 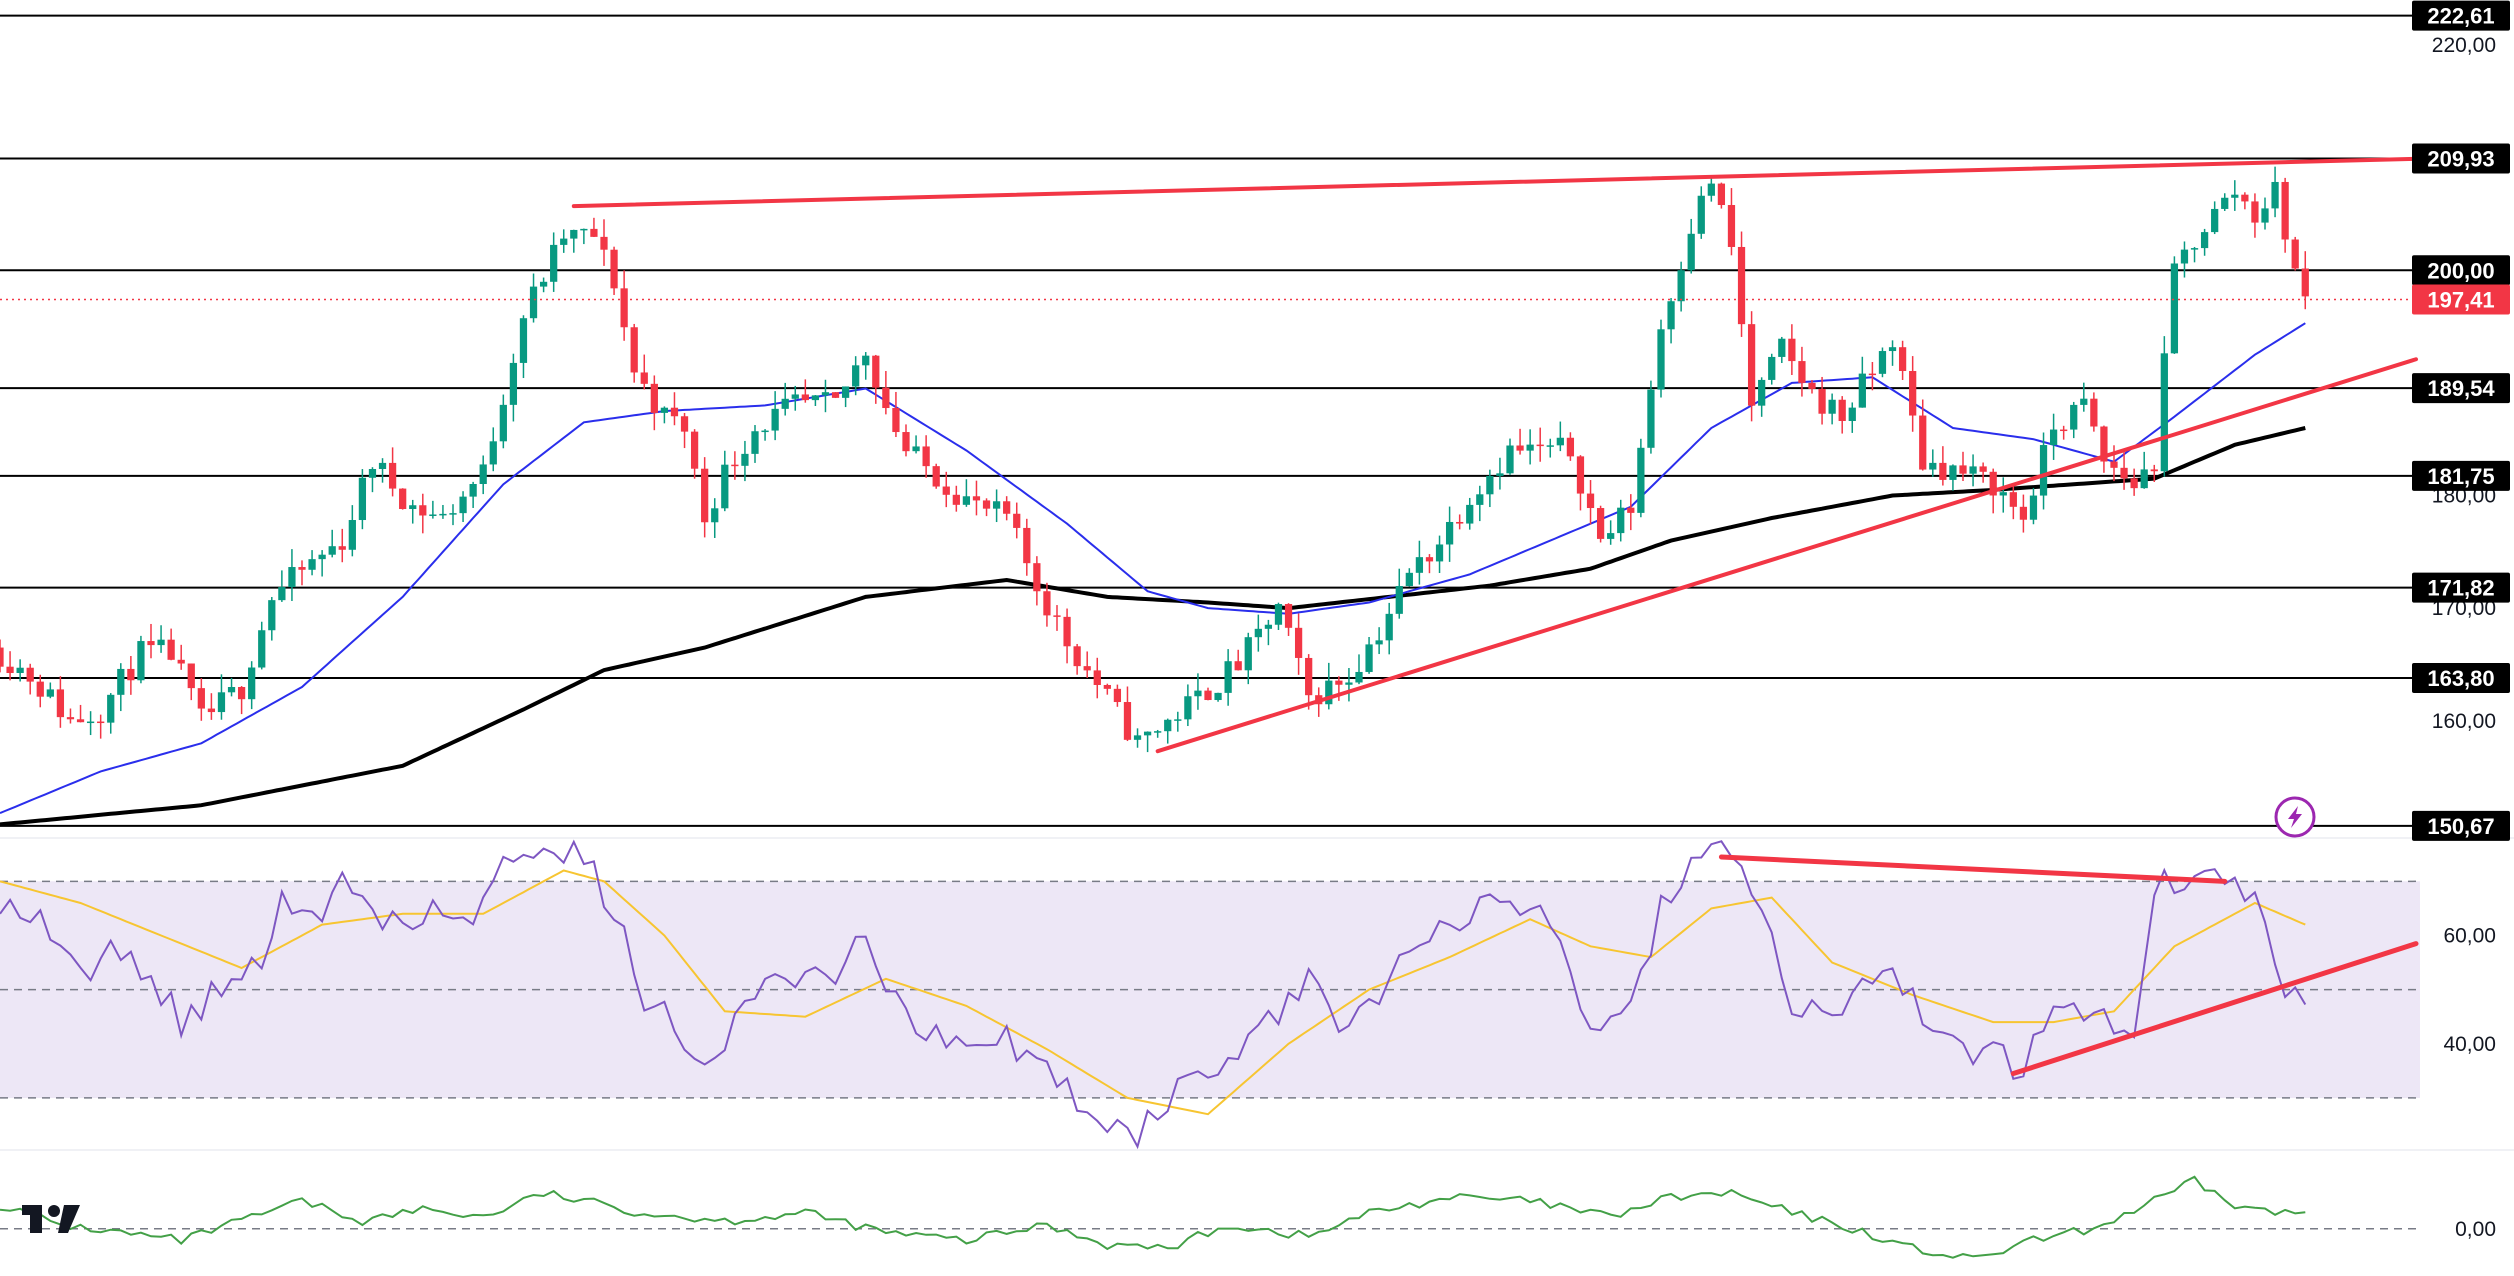 I want to click on price-tick-label: 170,00, so click(x=2464, y=608).